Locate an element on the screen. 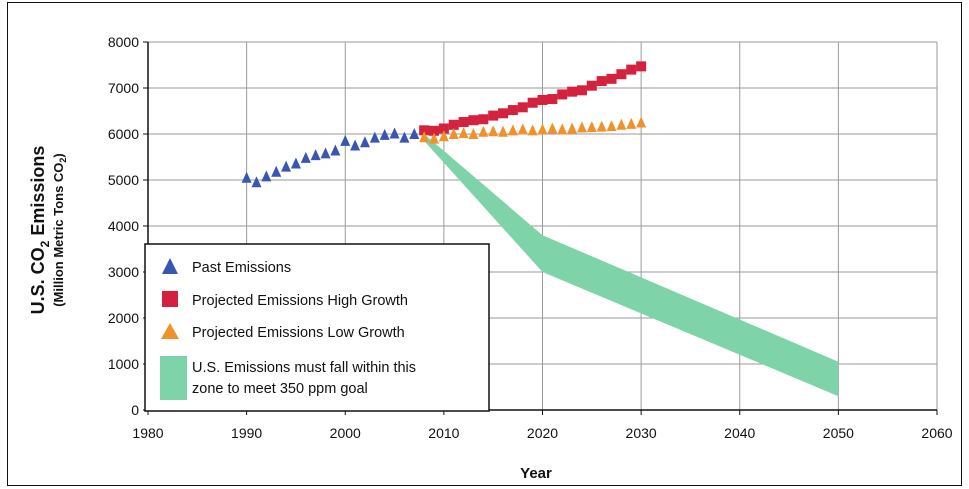  low-growth-point-2009 is located at coordinates (434, 138).